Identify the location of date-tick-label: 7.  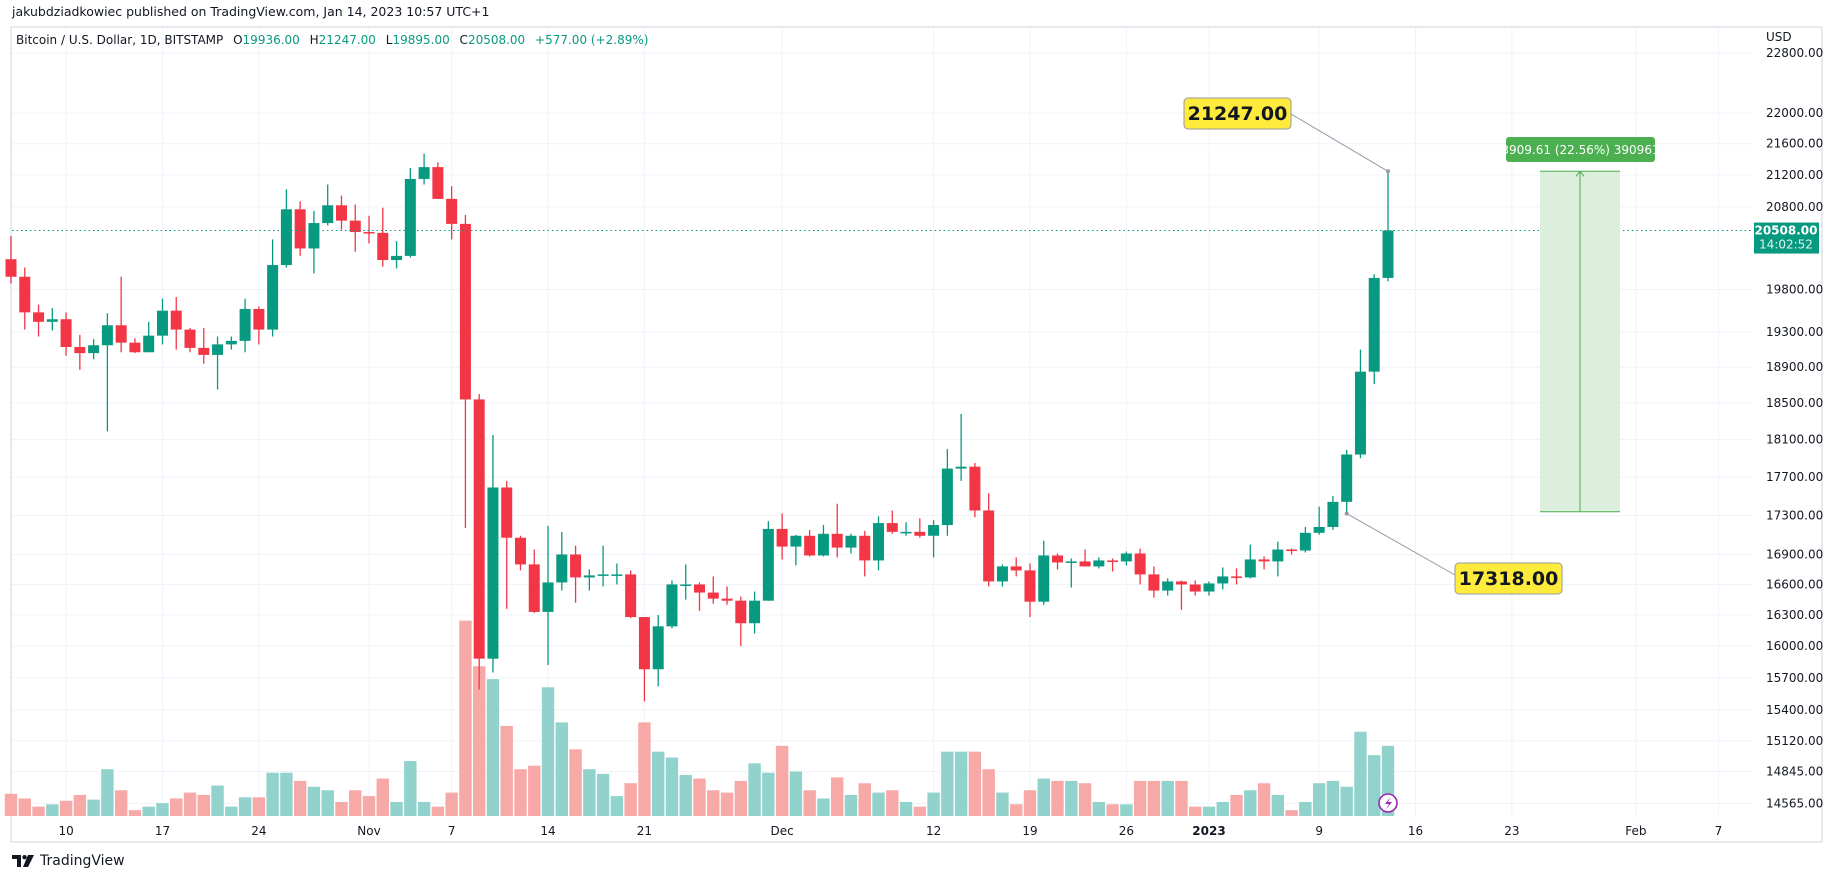
(1719, 831).